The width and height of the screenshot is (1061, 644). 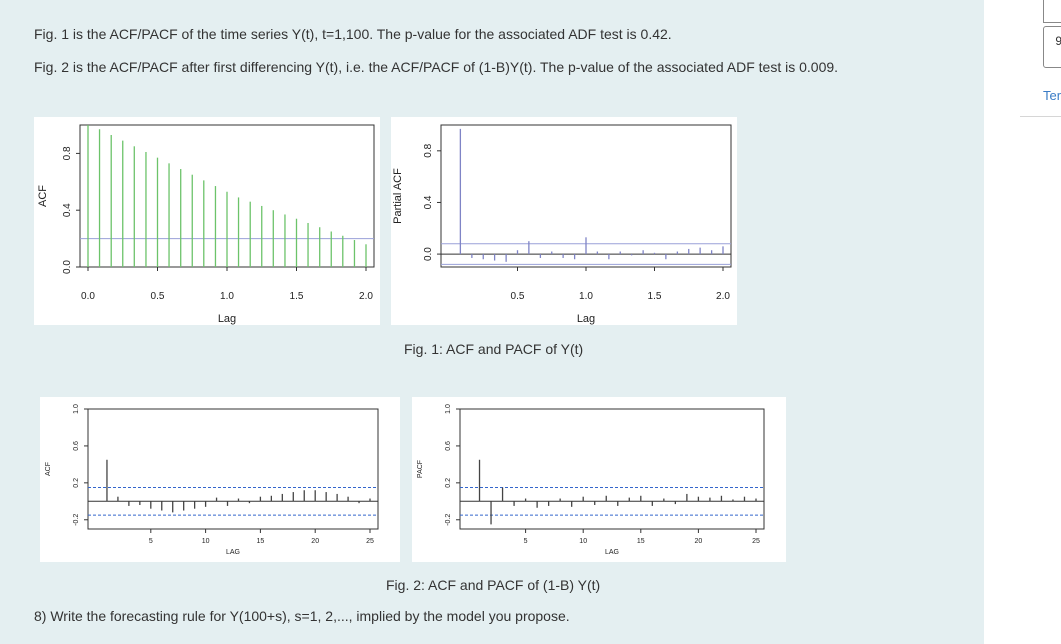 I want to click on side-link: Ter, so click(x=1052, y=95).